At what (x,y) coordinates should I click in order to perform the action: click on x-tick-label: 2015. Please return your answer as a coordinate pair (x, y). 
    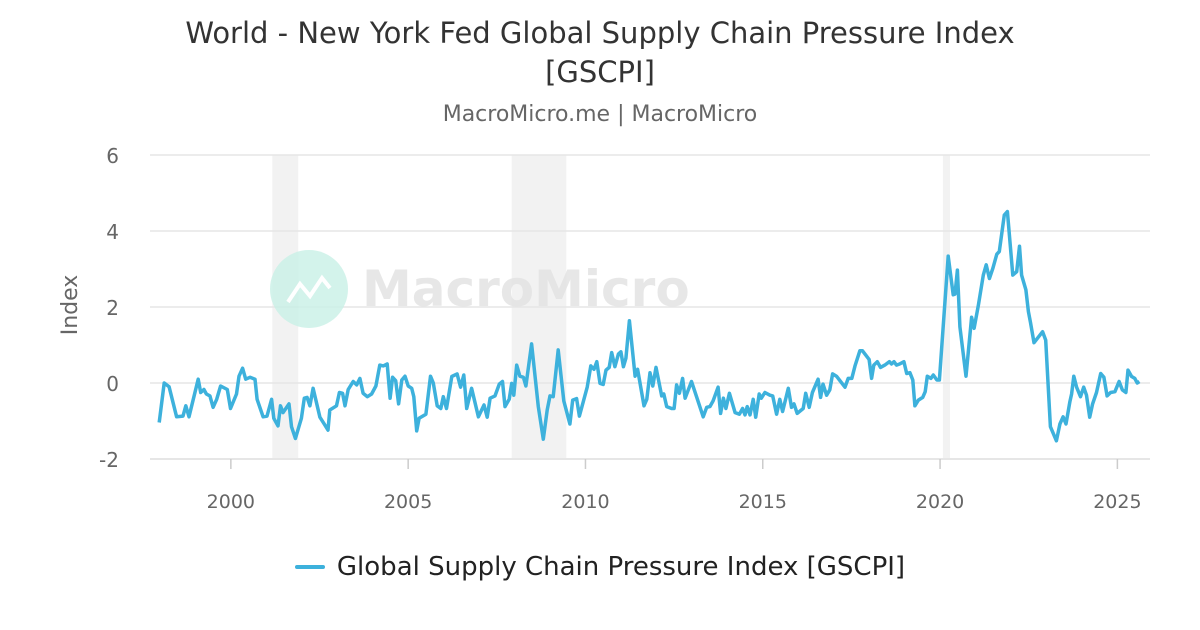
    Looking at the image, I should click on (763, 502).